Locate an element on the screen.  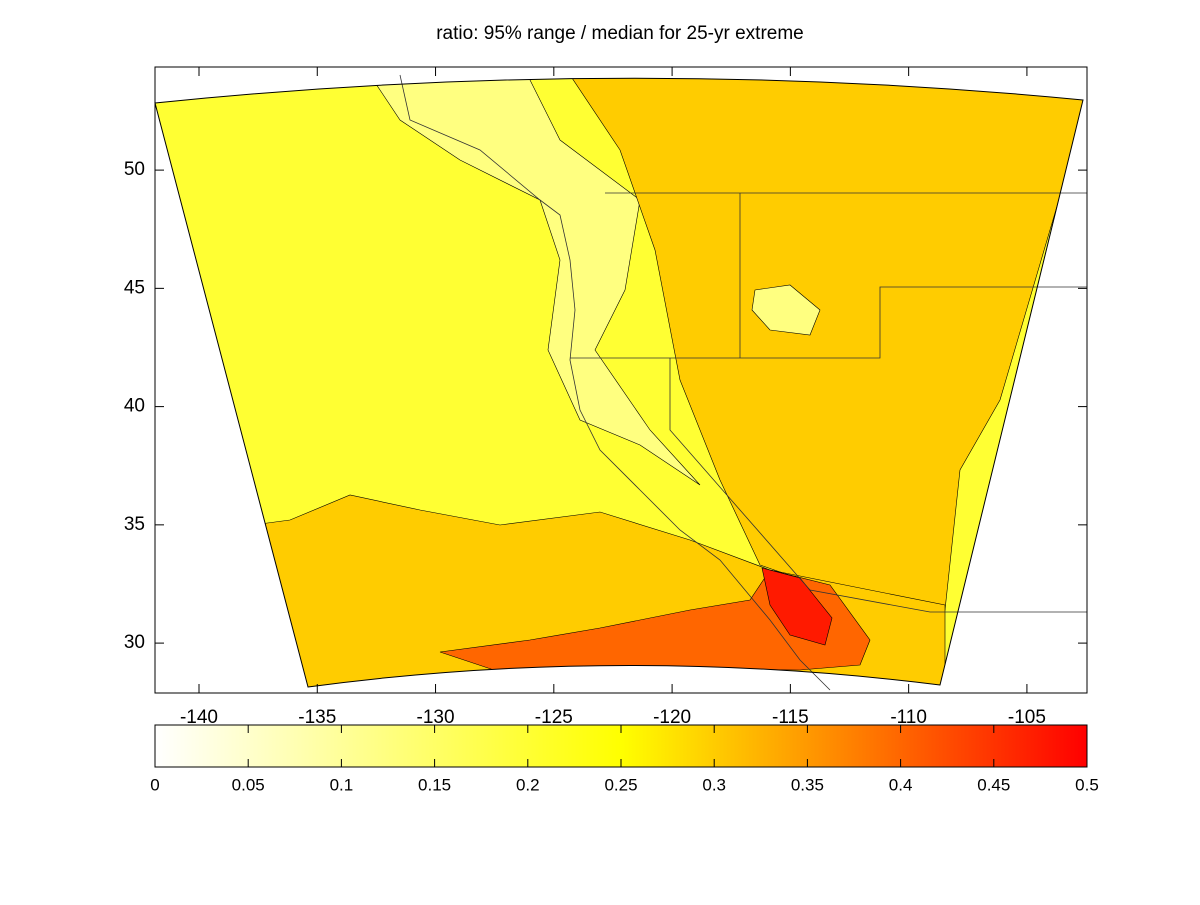
colorbar-tick-label: 0.1 is located at coordinates (342, 784).